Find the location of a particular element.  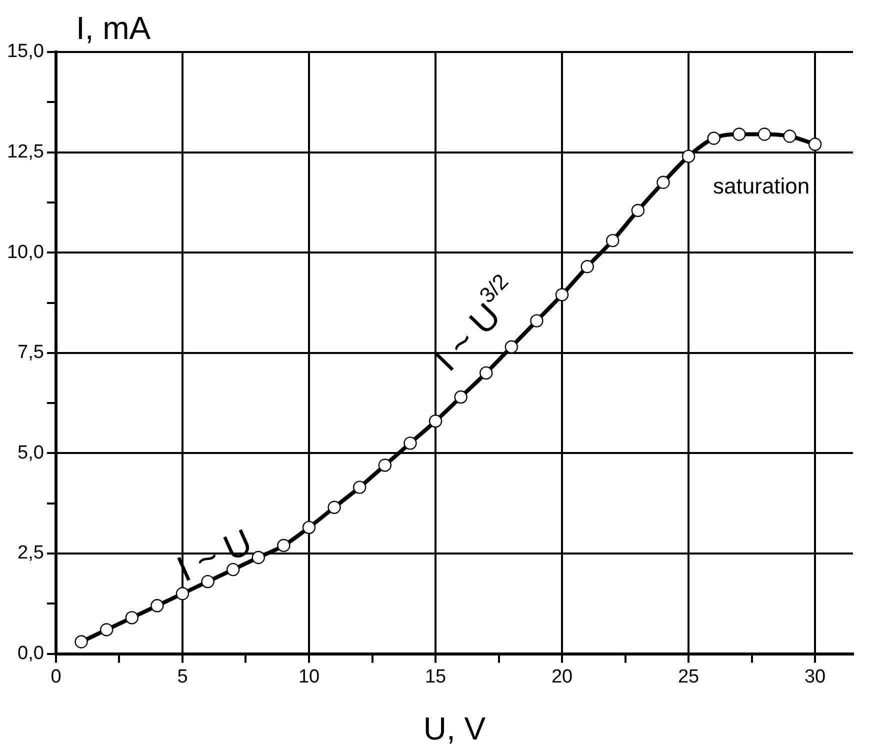

x-tick-label: 5 is located at coordinates (182, 677).